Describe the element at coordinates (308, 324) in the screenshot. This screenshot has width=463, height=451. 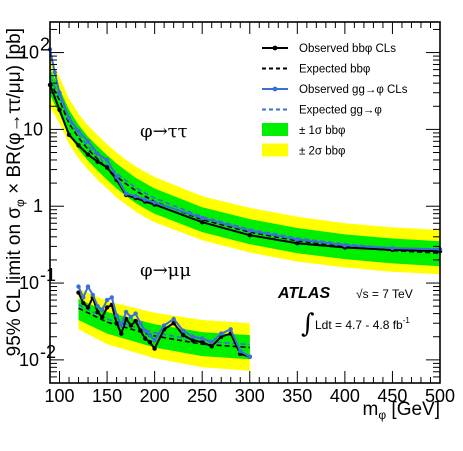
I see `integral-symbol: ∫` at that location.